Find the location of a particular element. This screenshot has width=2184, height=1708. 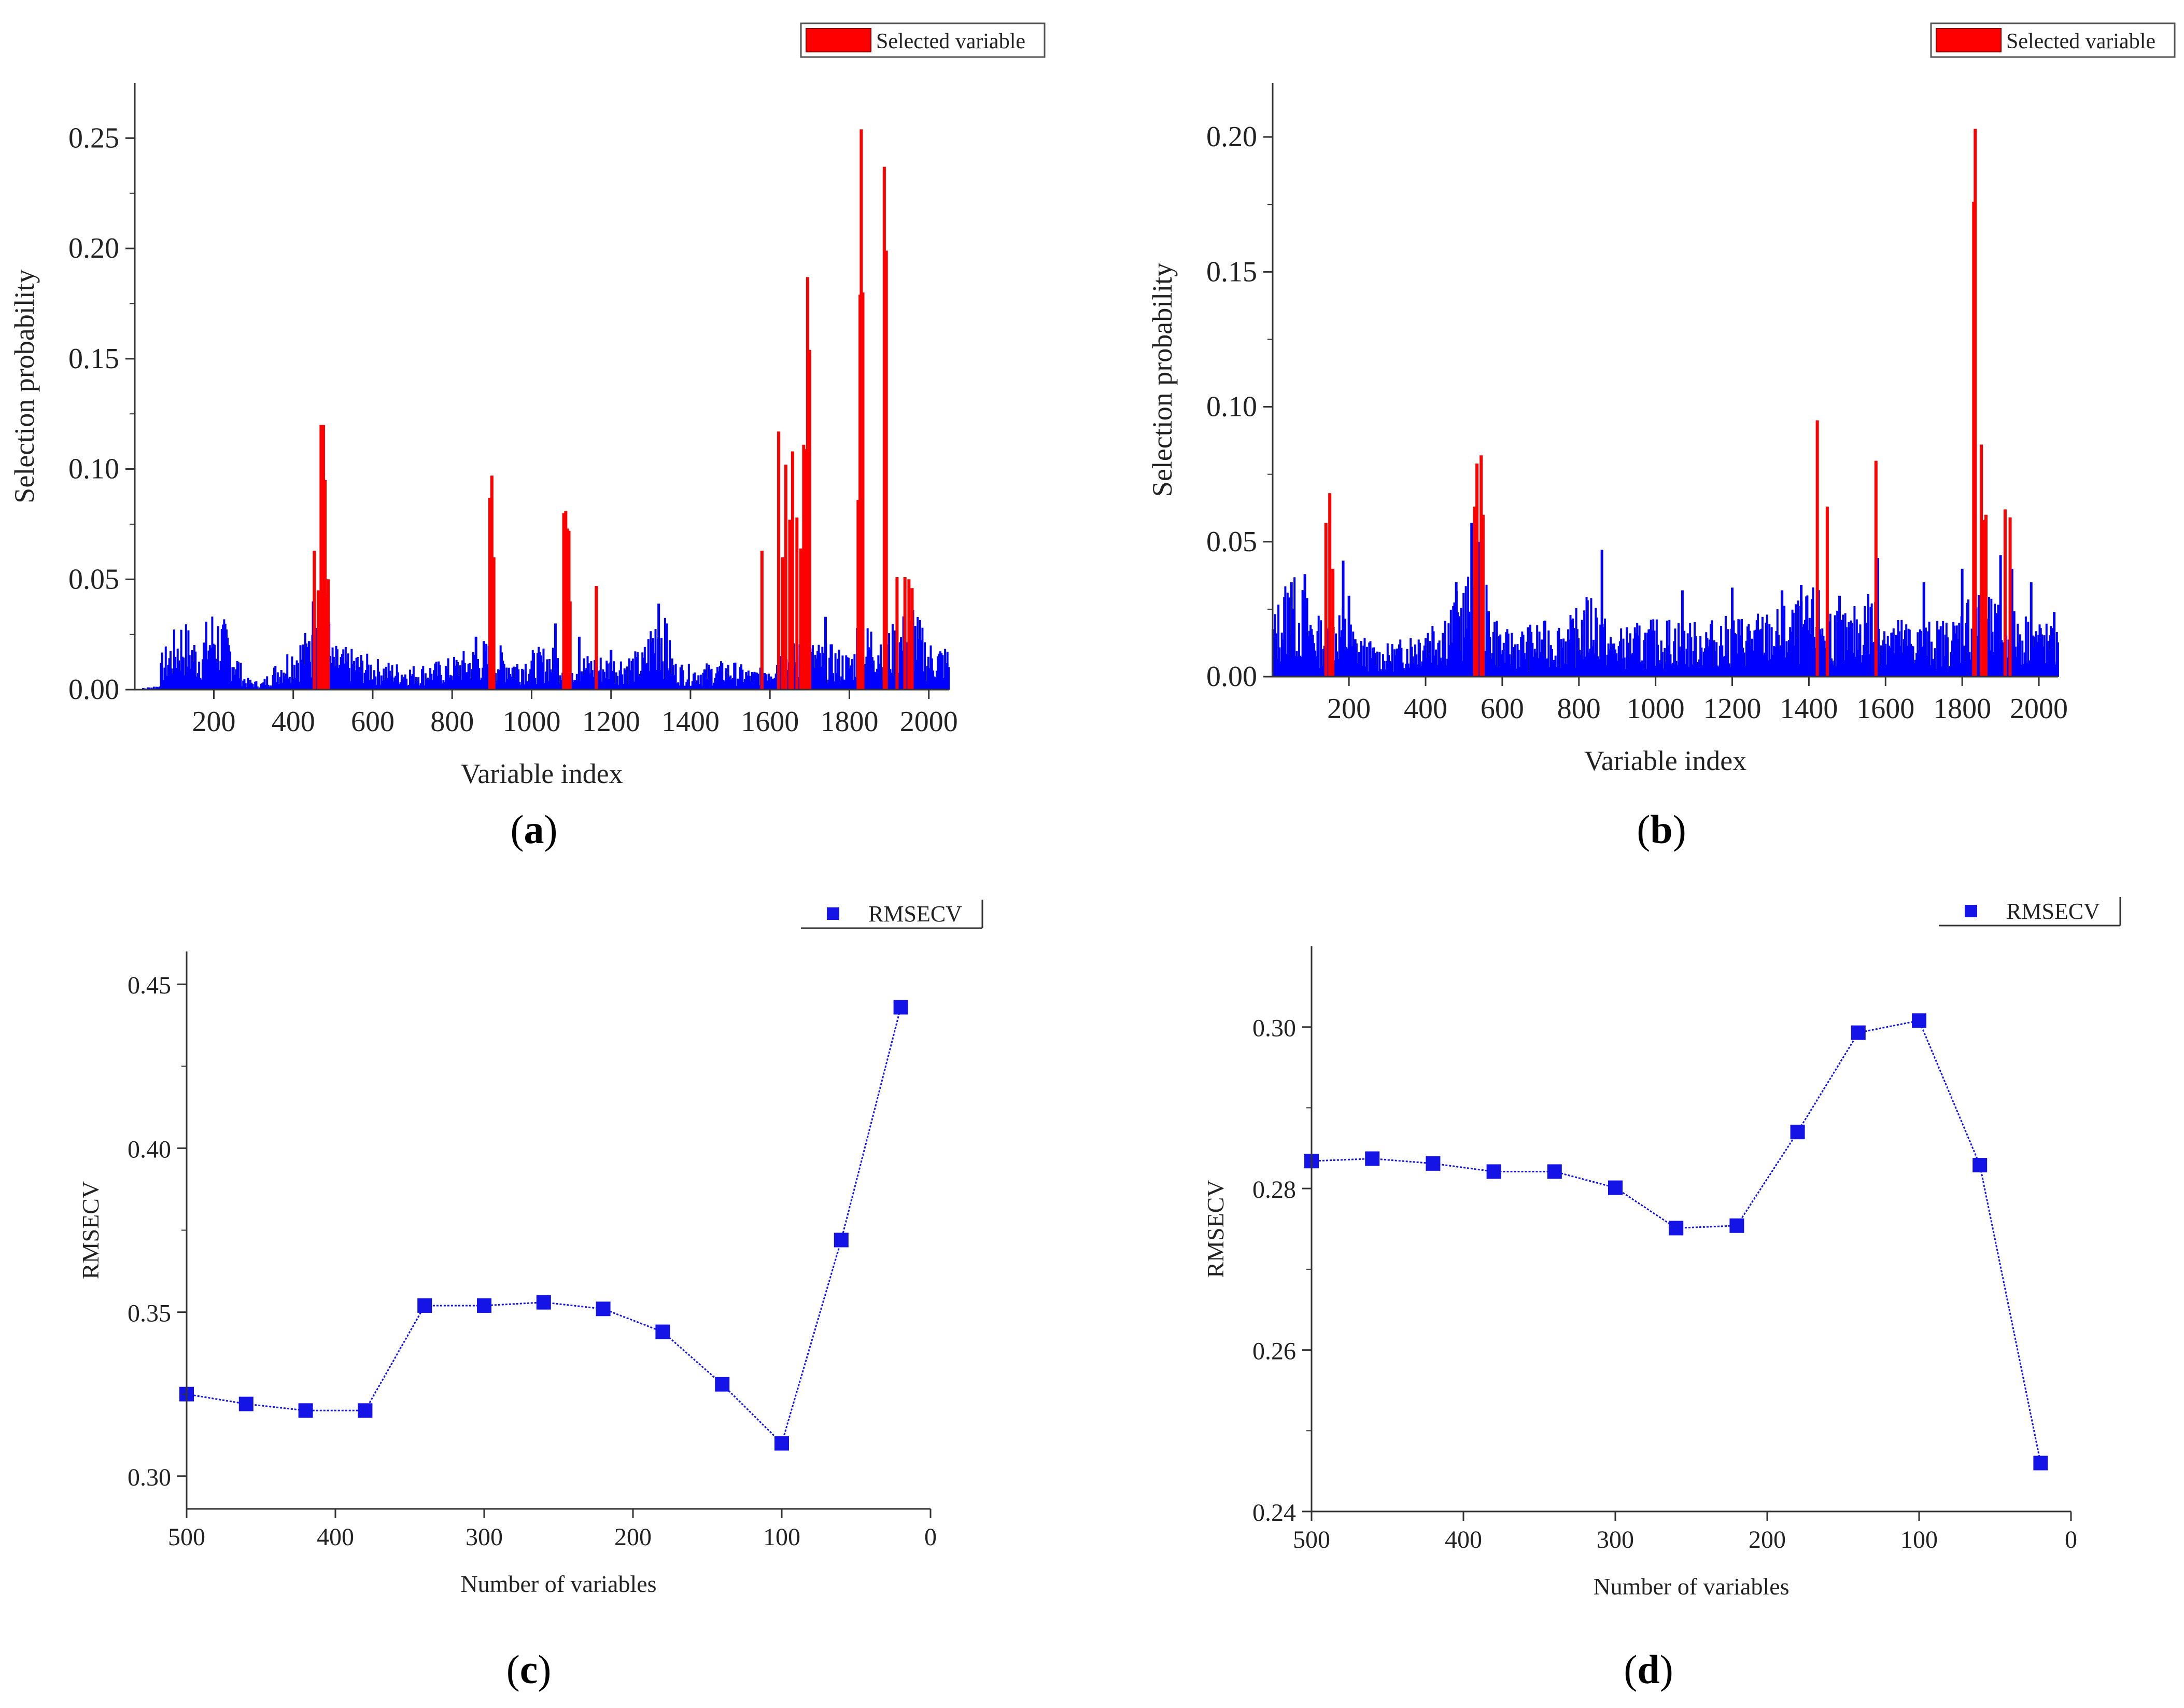

y-axis-title: Selection probability is located at coordinates (24, 386).